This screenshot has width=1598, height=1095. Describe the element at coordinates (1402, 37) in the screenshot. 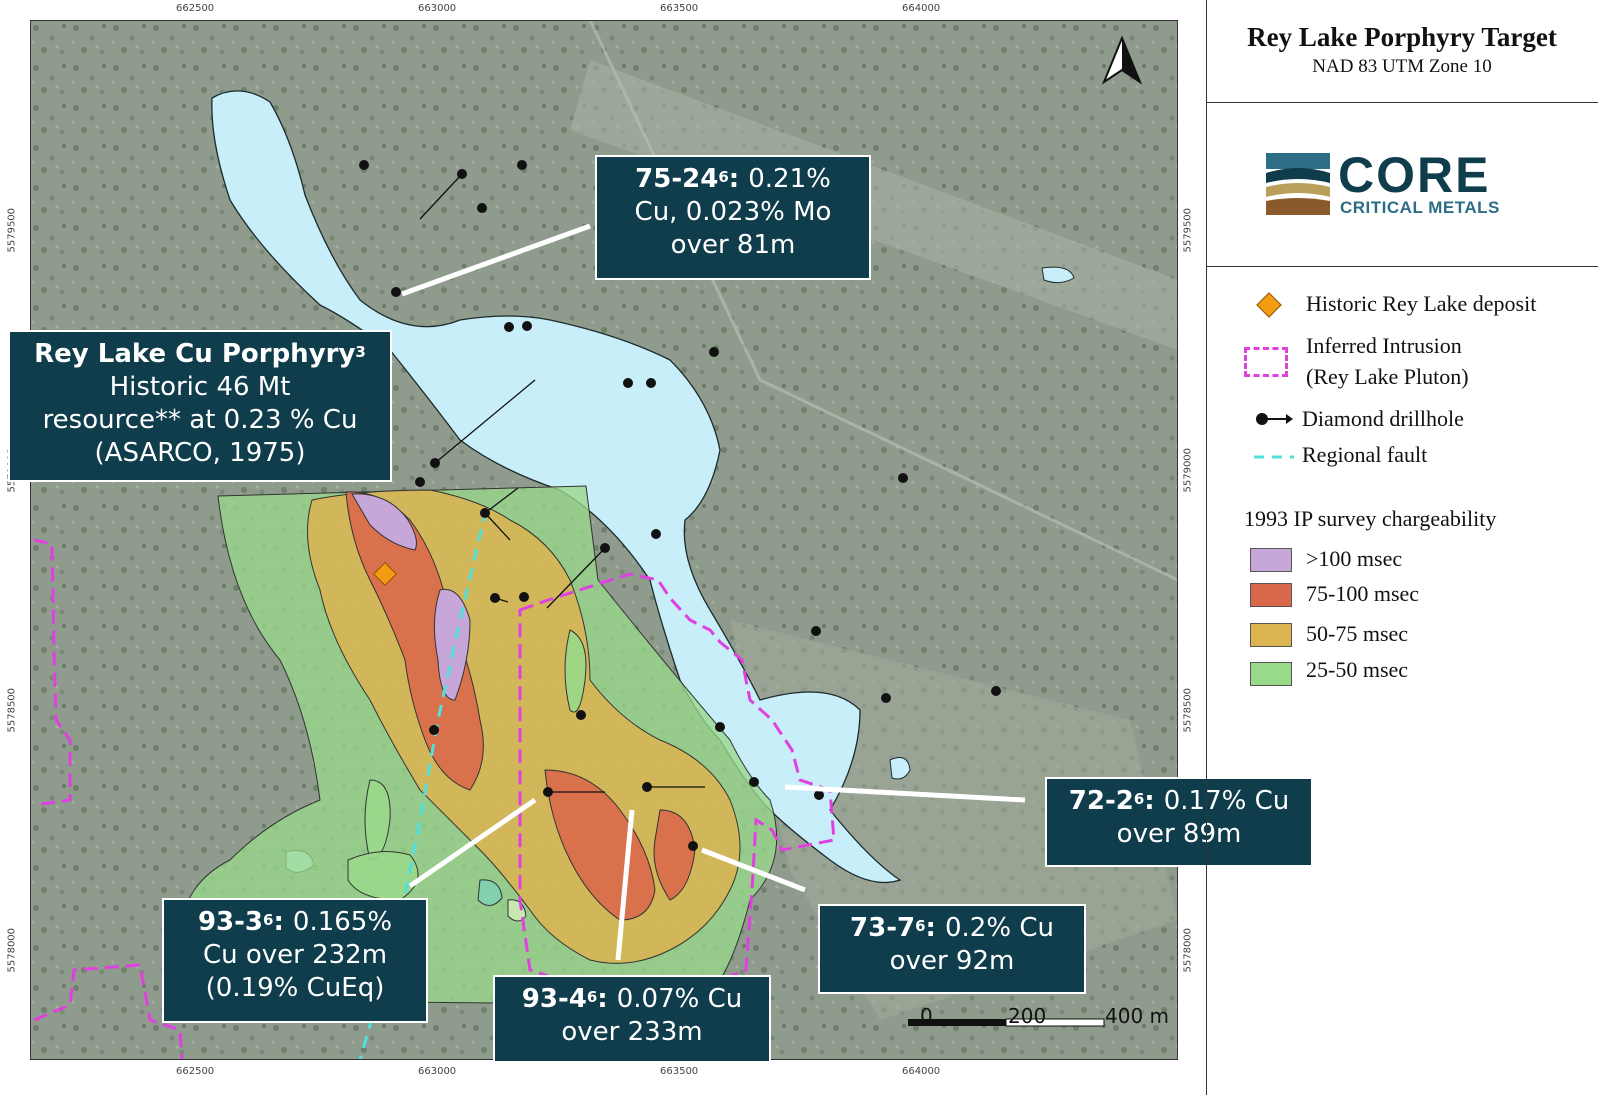

I see `map-title: Rey Lake Porphyry Target` at that location.